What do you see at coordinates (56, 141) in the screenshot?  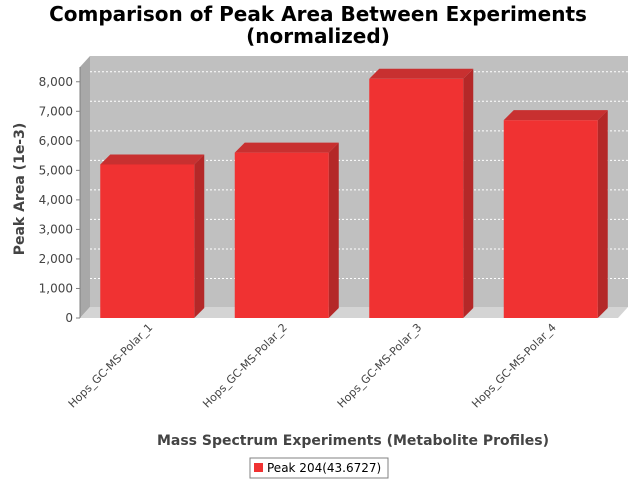 I see `y-tick-label: 6,000` at bounding box center [56, 141].